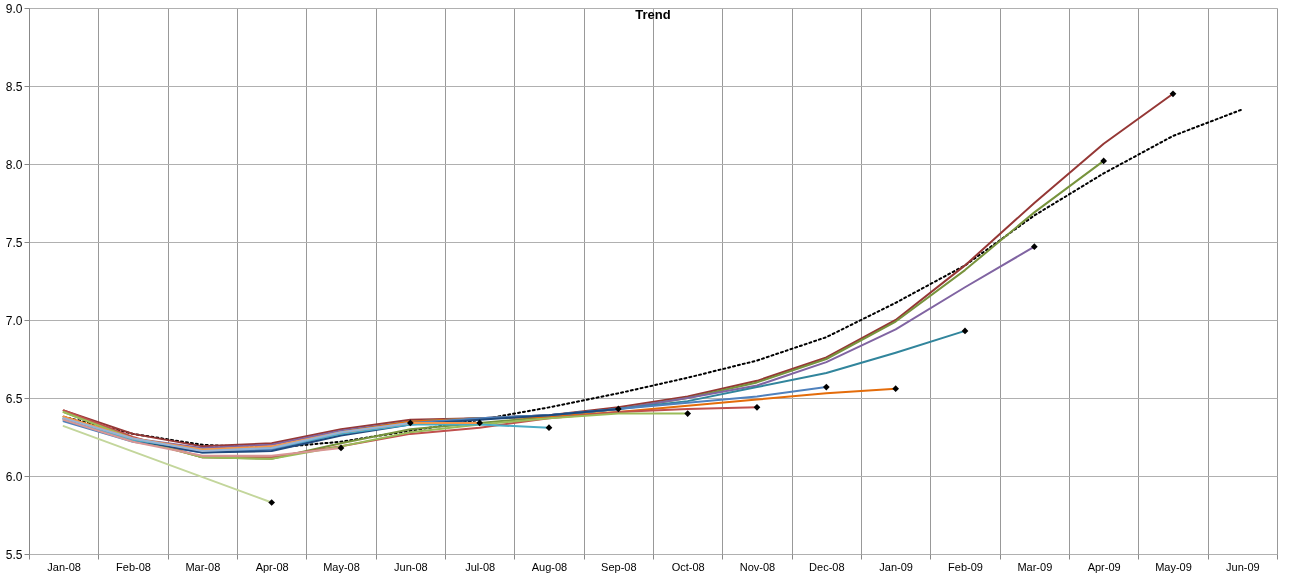 This screenshot has width=1305, height=585. I want to click on x-tick-label: Aug-08, so click(549, 566).